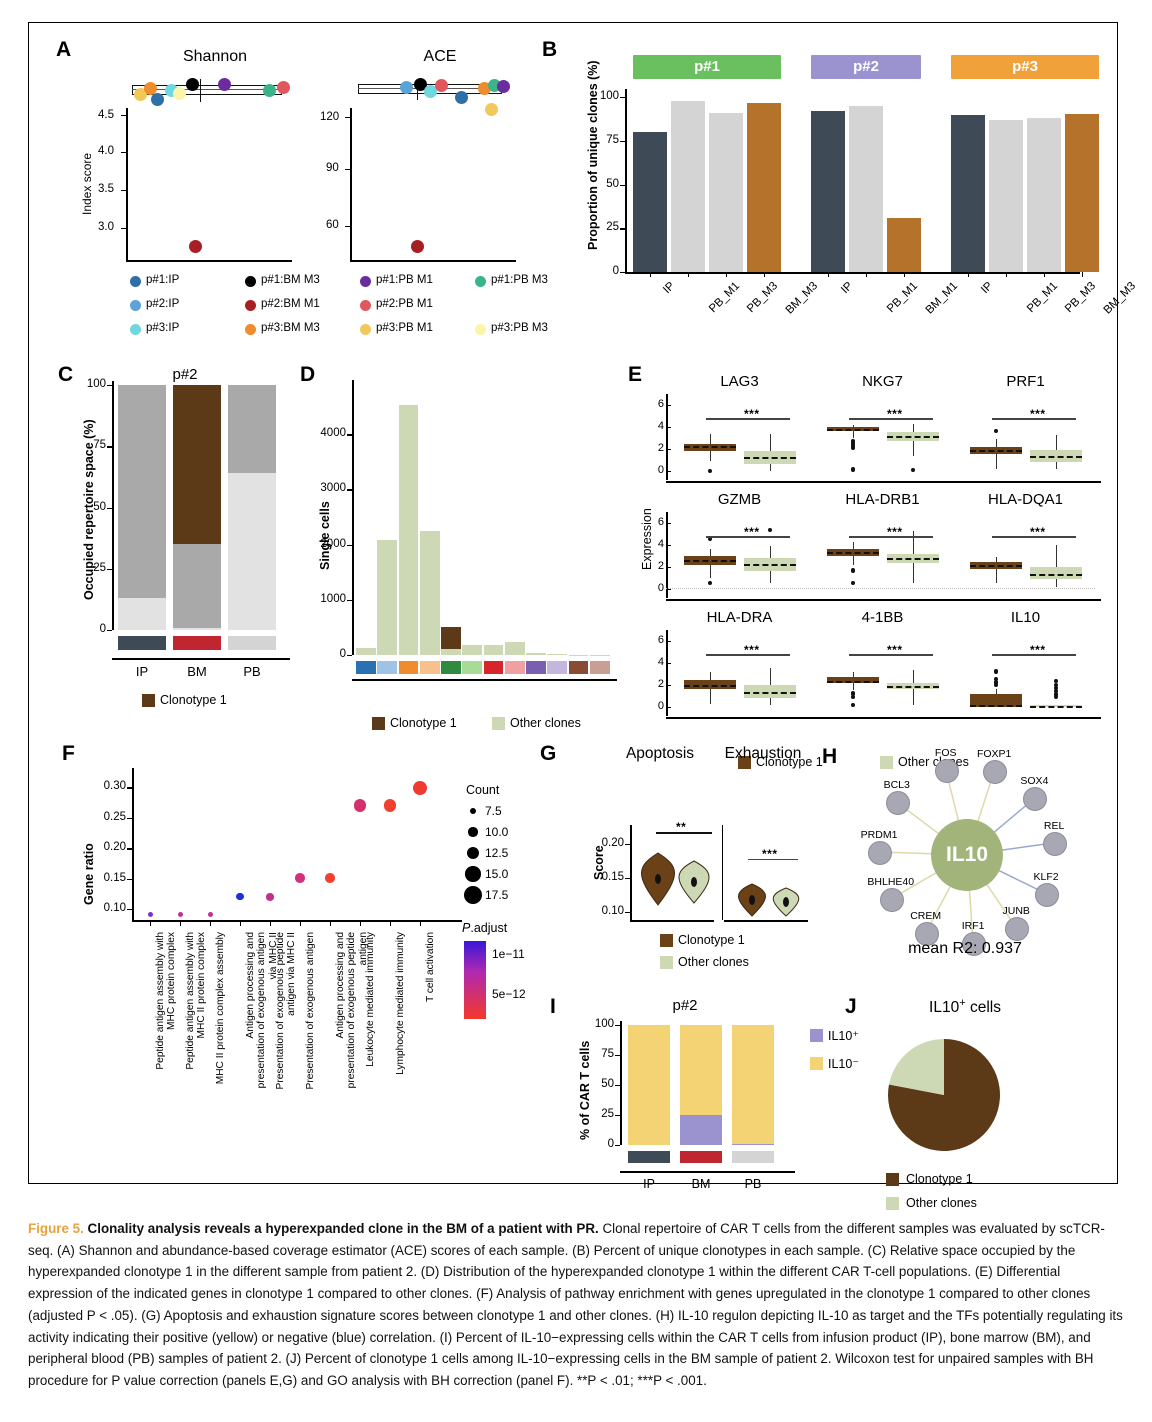 The image size is (1152, 1422). What do you see at coordinates (333, 543) in the screenshot?
I see `panel-d-ytick-2: 2000` at bounding box center [333, 543].